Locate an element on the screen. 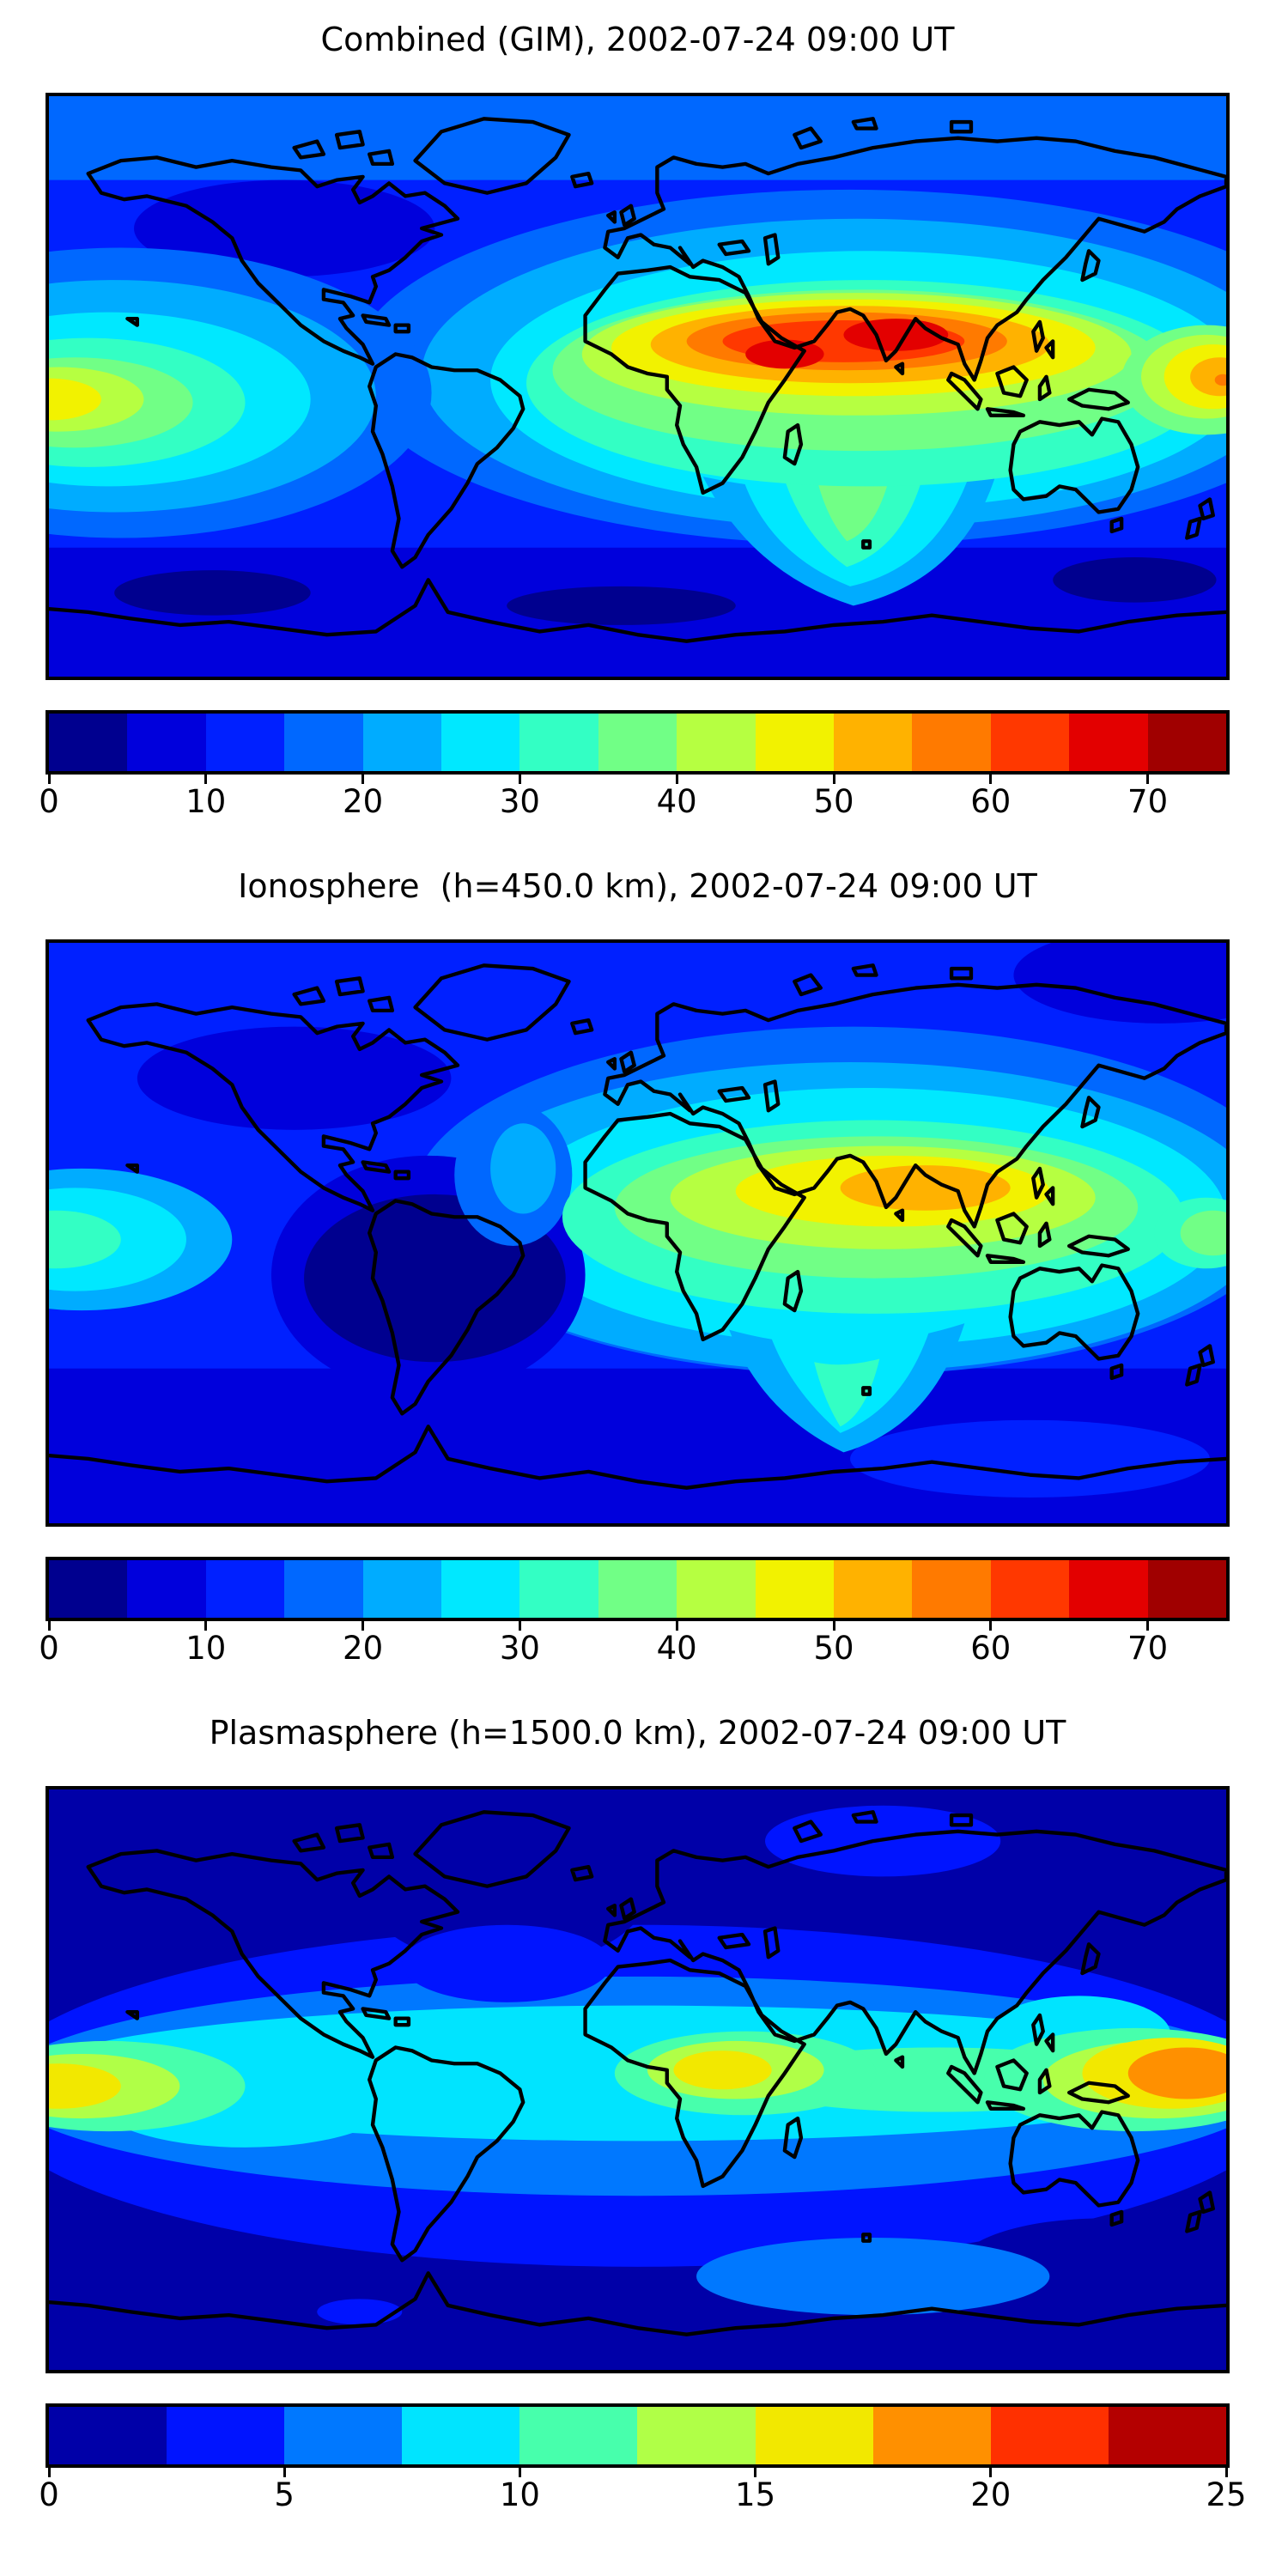  colorbar-ionosphere is located at coordinates (638, 1589).